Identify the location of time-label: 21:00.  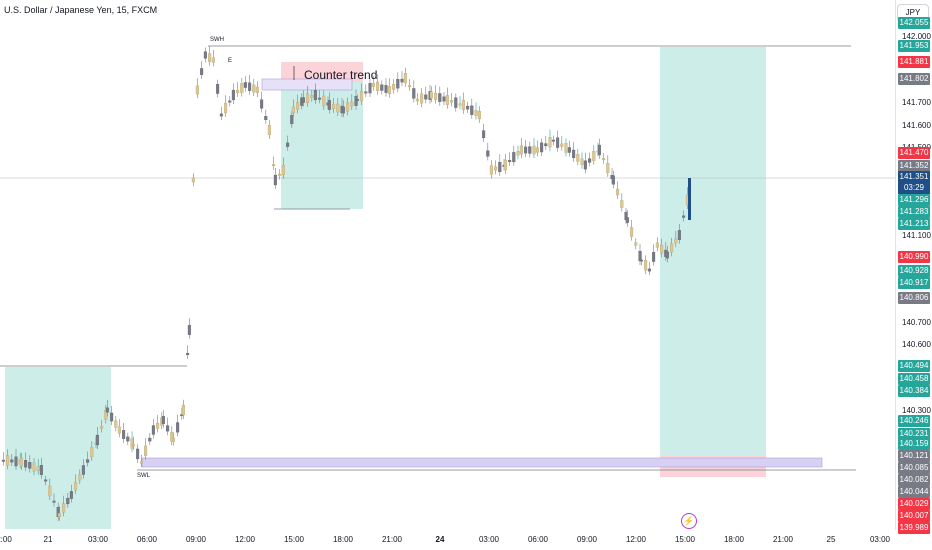
(783, 539).